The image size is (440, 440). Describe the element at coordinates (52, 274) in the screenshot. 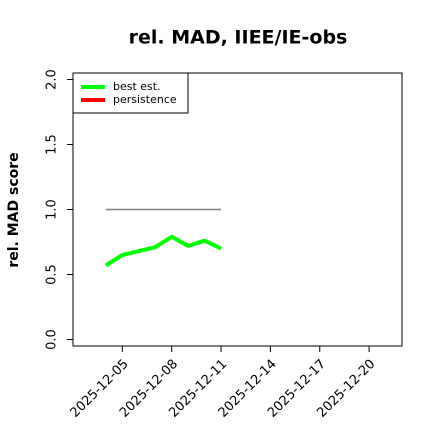

I see `y-tick-label: 0.5` at that location.